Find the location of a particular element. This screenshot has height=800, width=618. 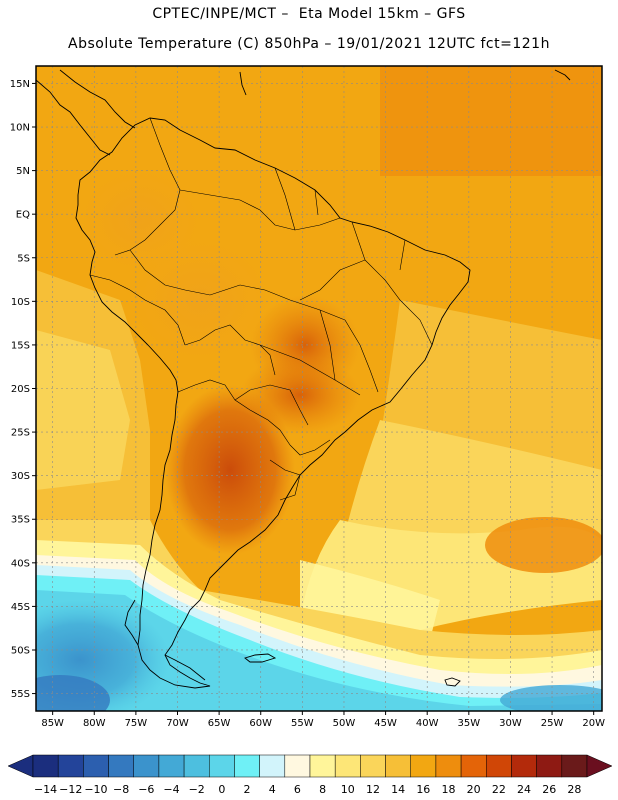

lat-tick-label: 5S is located at coordinates (23, 258).